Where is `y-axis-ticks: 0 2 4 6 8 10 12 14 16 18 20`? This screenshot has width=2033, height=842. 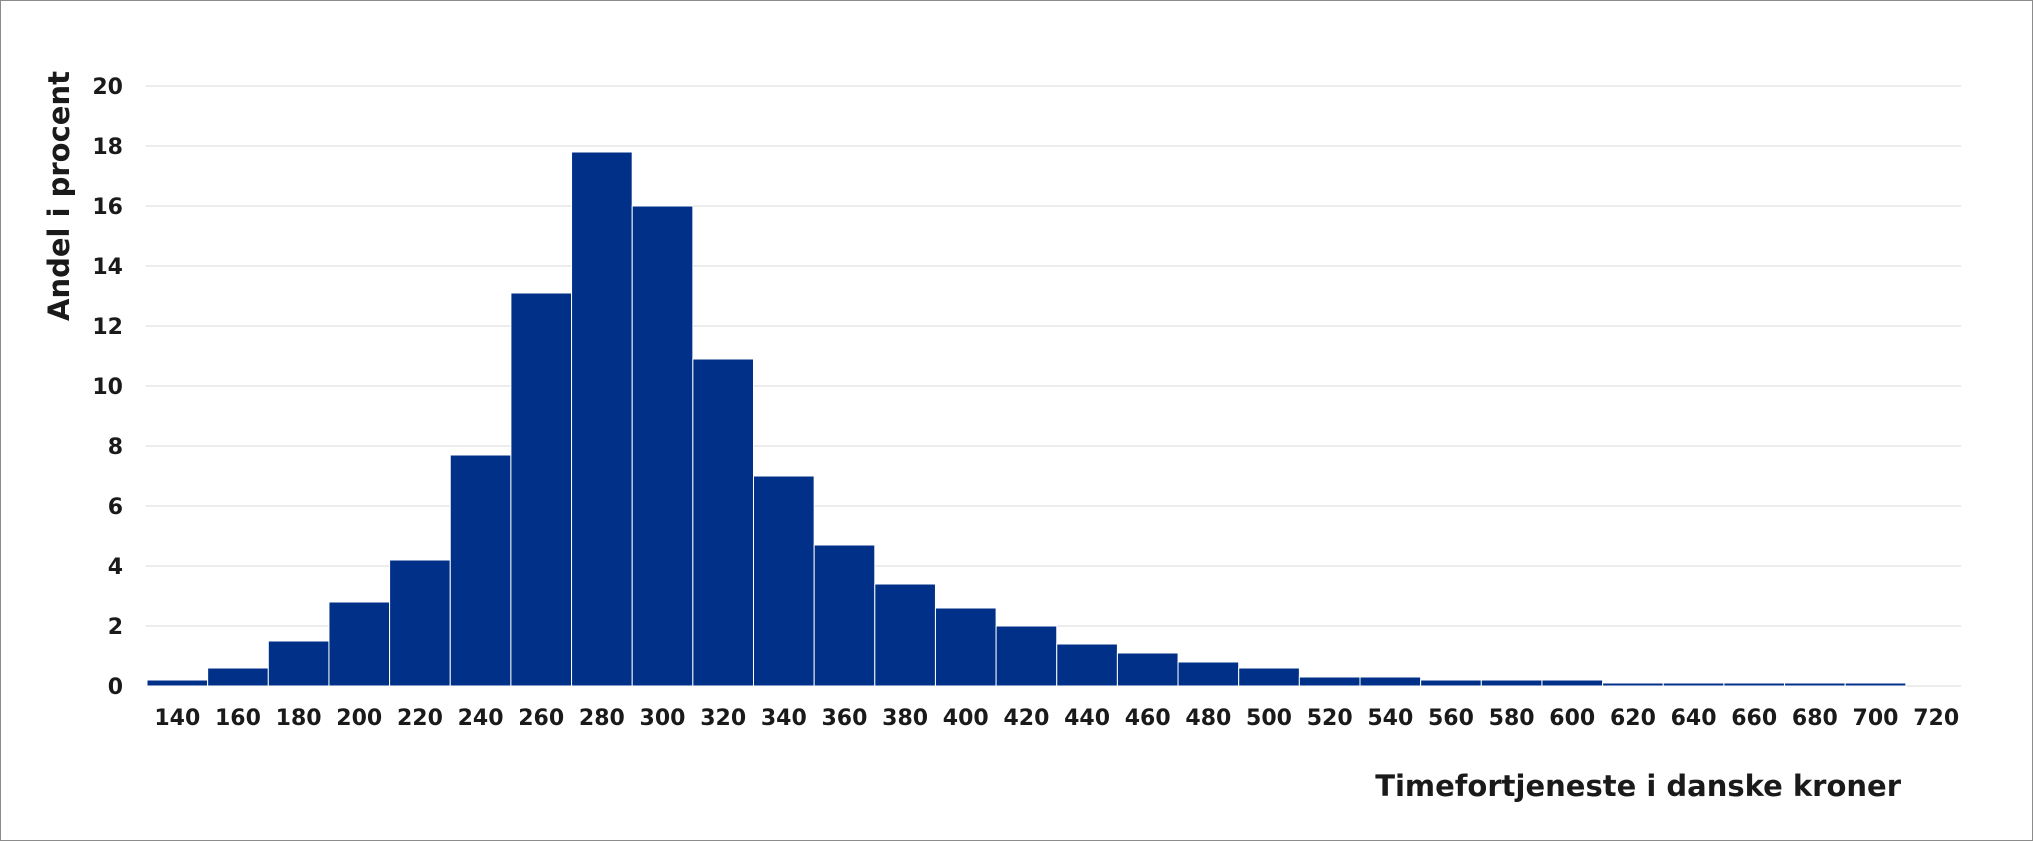 y-axis-ticks: 0 2 4 6 8 10 12 14 16 18 20 is located at coordinates (107, 387).